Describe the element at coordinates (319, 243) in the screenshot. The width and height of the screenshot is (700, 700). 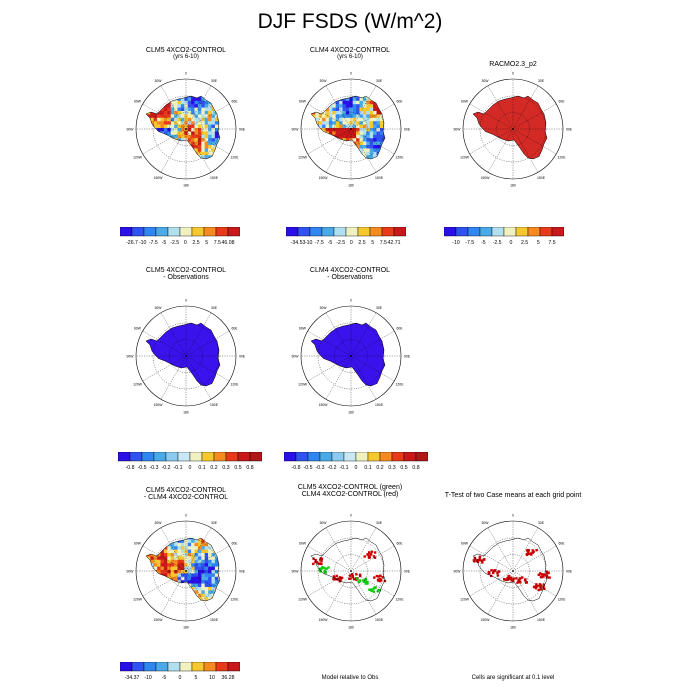
I see `colorbar-tick-label: -7.5` at that location.